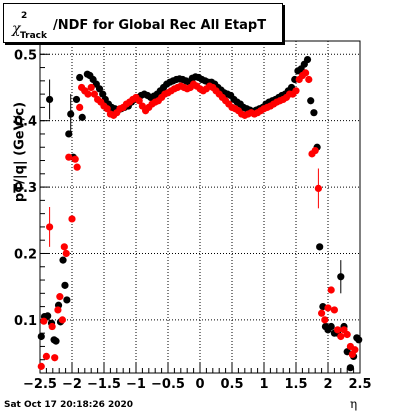 This screenshot has width=400, height=414. I want to click on x-tick-label: −0.5, so click(168, 384).